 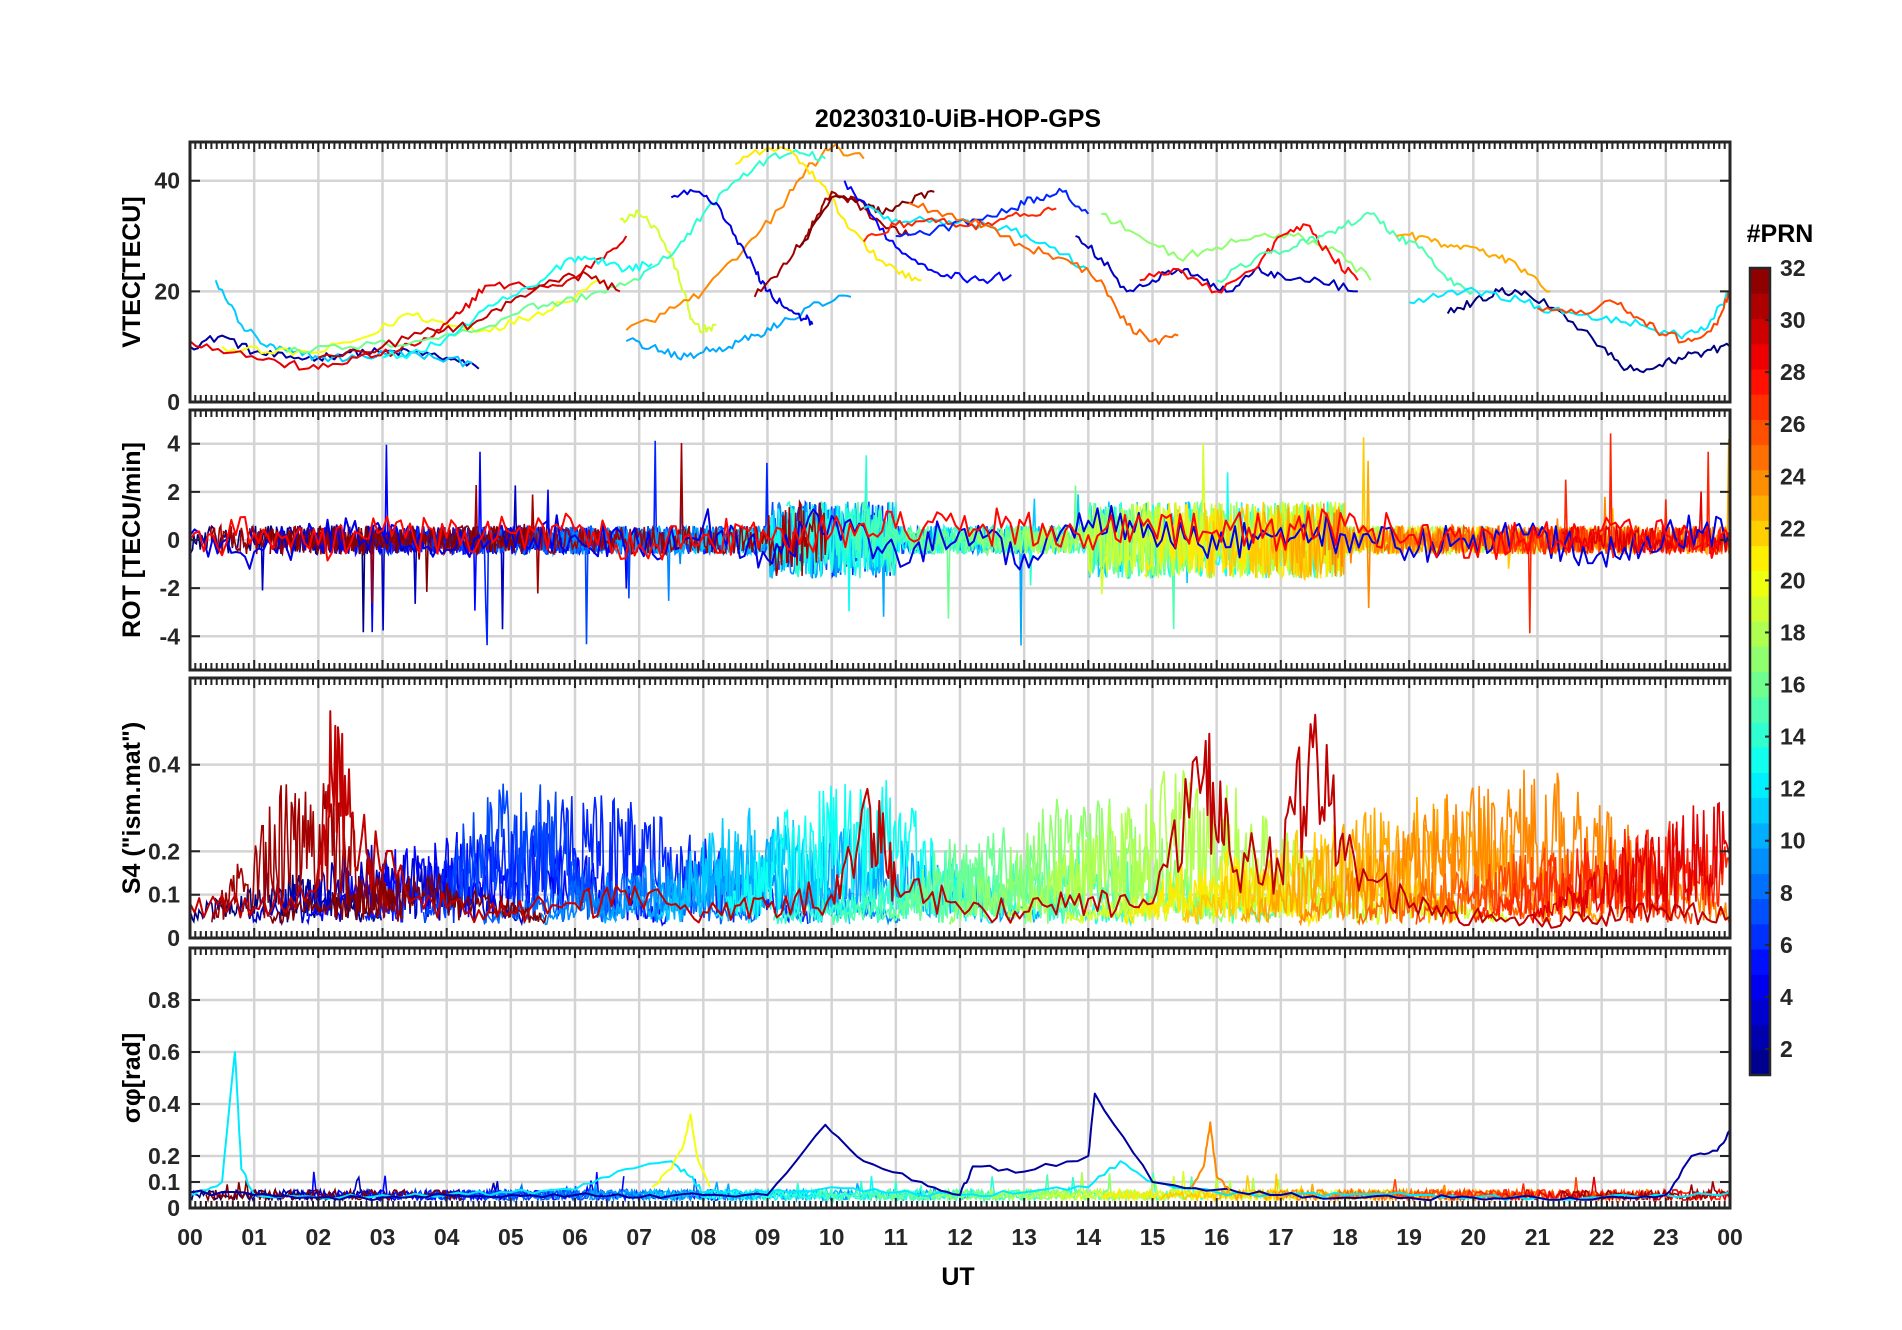 What do you see at coordinates (164, 1052) in the screenshot?
I see `y-tick-label: 0.6` at bounding box center [164, 1052].